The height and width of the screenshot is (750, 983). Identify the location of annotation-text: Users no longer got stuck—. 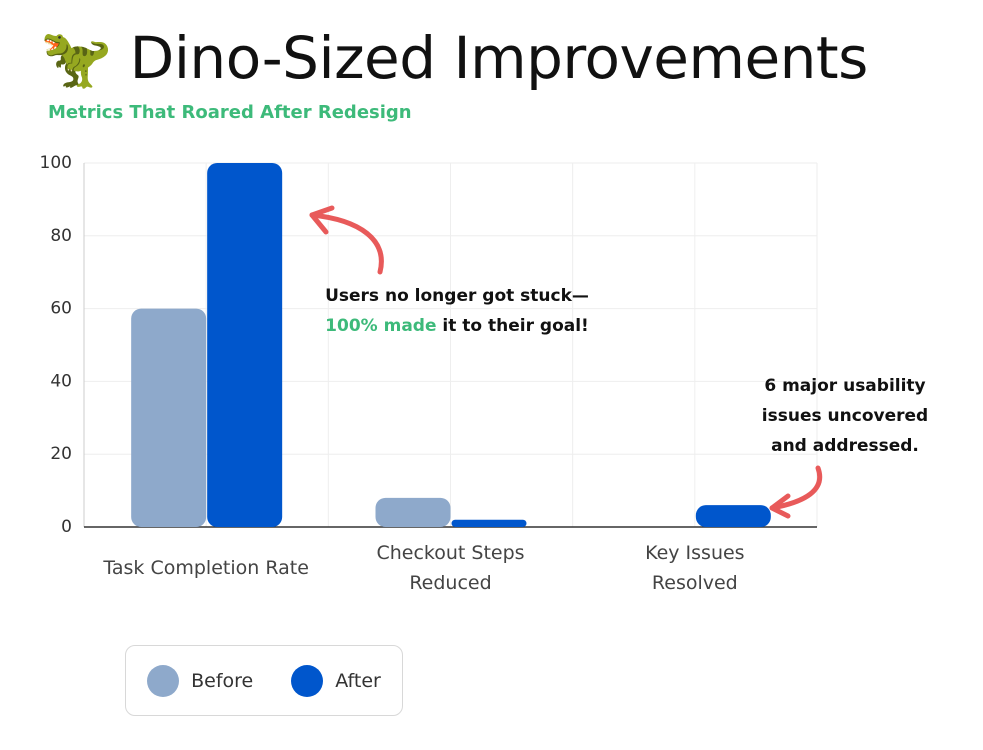
(457, 296).